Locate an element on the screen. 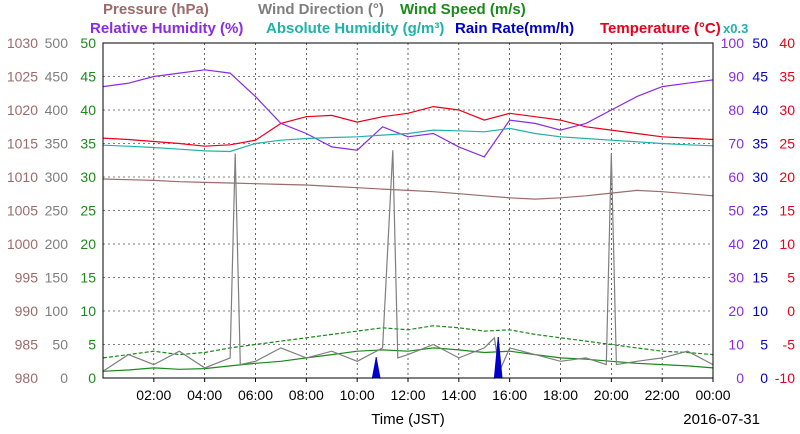  axis-tick-label: 1015 is located at coordinates (22, 144).